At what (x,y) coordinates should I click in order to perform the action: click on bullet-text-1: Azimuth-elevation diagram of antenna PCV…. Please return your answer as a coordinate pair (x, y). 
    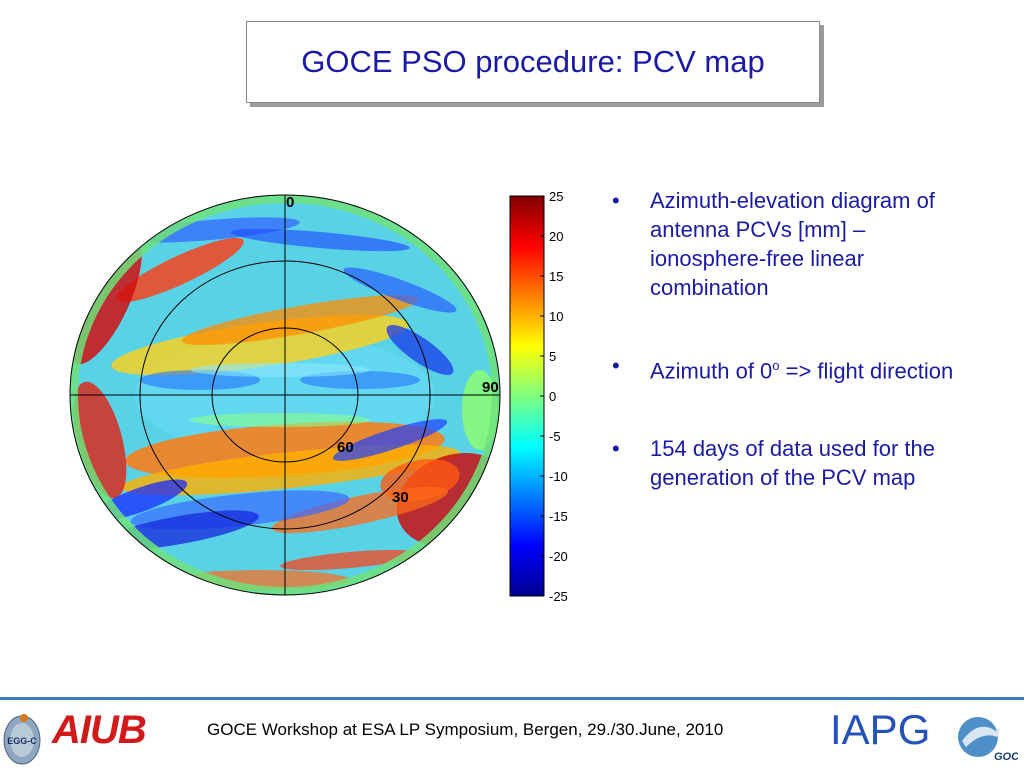
    Looking at the image, I should click on (792, 244).